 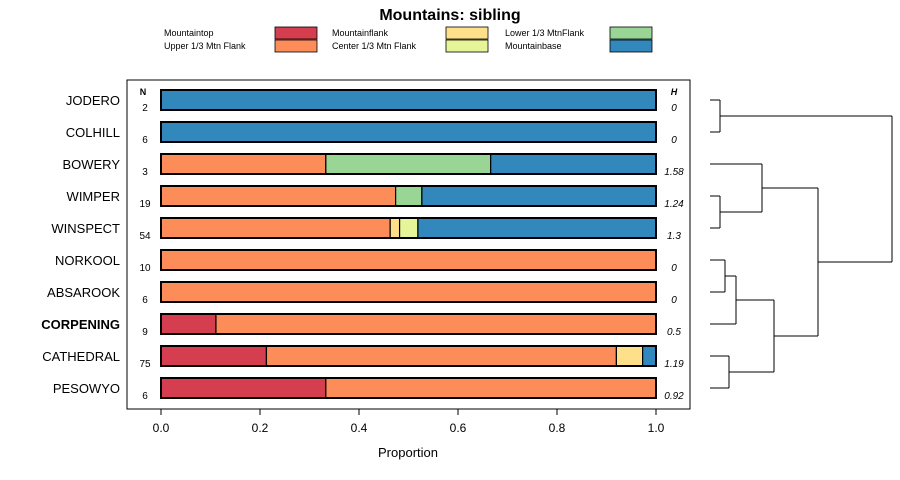 What do you see at coordinates (80, 324) in the screenshot?
I see `row-label: CORPENING` at bounding box center [80, 324].